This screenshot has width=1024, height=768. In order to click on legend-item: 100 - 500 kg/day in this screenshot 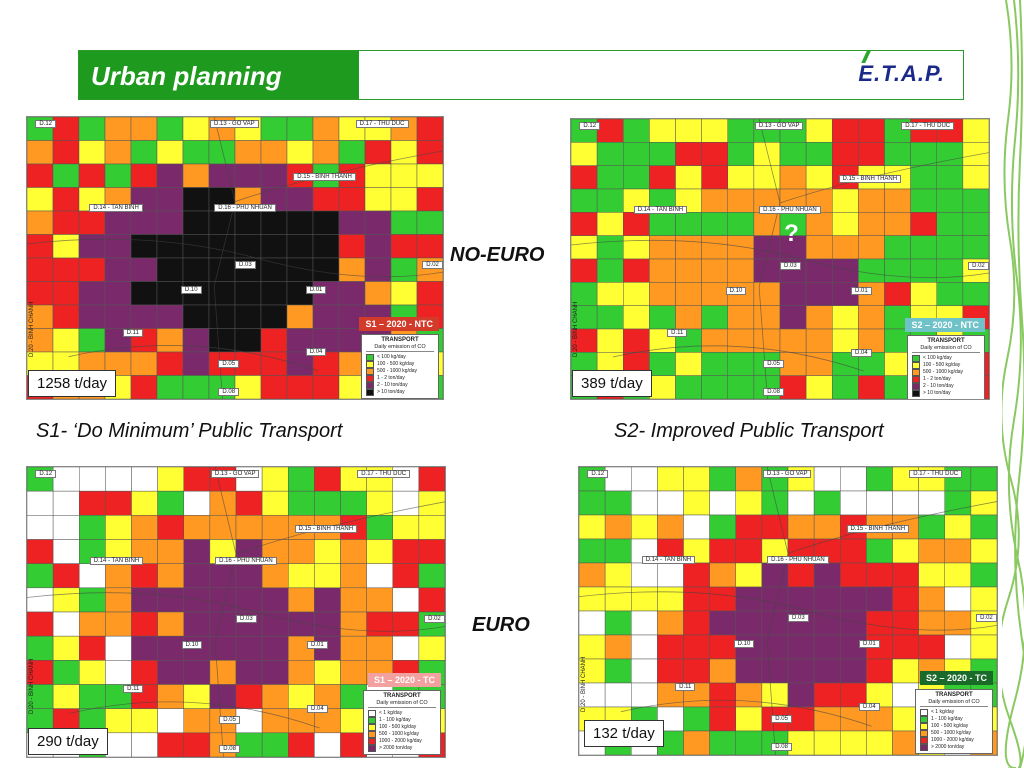, I will do `click(400, 365)`.